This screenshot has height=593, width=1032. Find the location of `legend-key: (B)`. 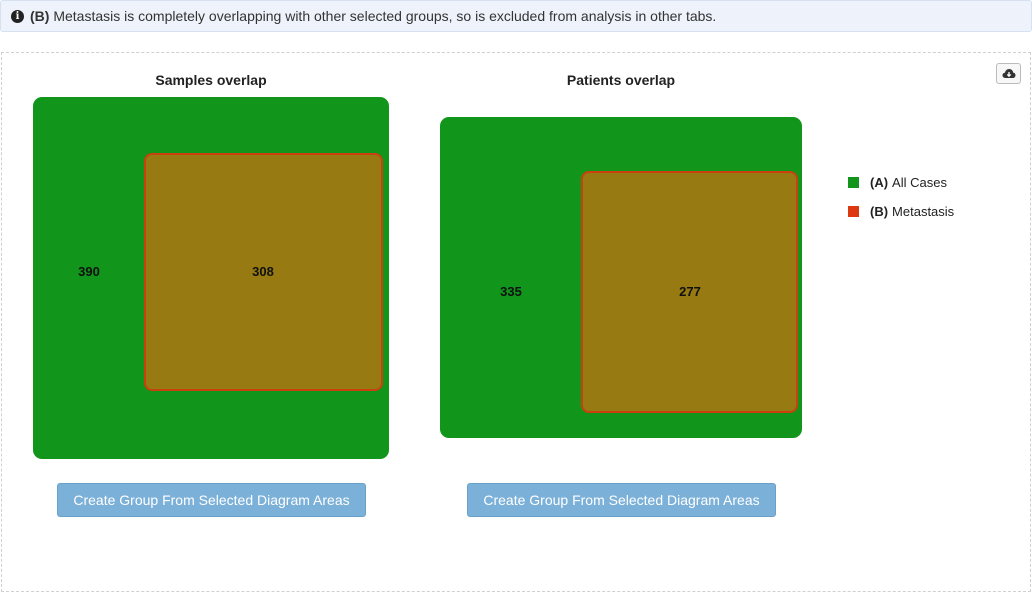

legend-key: (B) is located at coordinates (879, 211).